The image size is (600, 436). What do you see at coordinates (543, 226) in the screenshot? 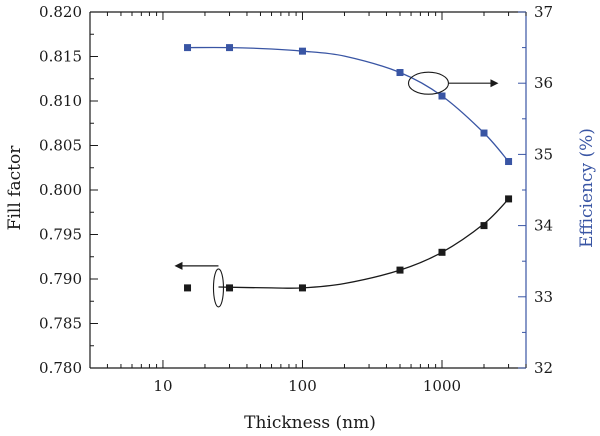
I see `right-tick-label: 34` at bounding box center [543, 226].